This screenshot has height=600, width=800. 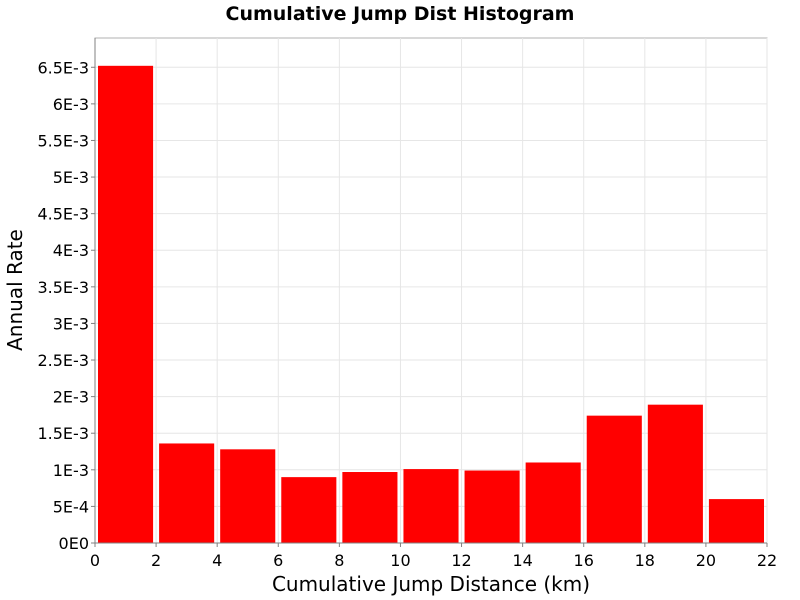 I want to click on y-tick-label: 5.5E-3, so click(x=63, y=140).